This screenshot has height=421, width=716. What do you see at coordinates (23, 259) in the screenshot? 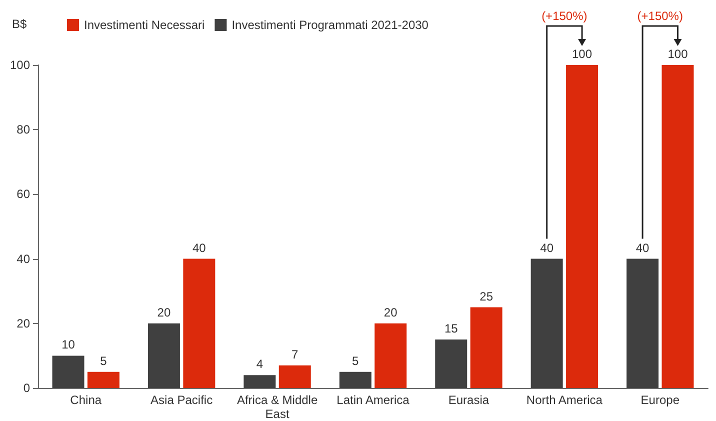
I see `y-tick-label: 40` at bounding box center [23, 259].